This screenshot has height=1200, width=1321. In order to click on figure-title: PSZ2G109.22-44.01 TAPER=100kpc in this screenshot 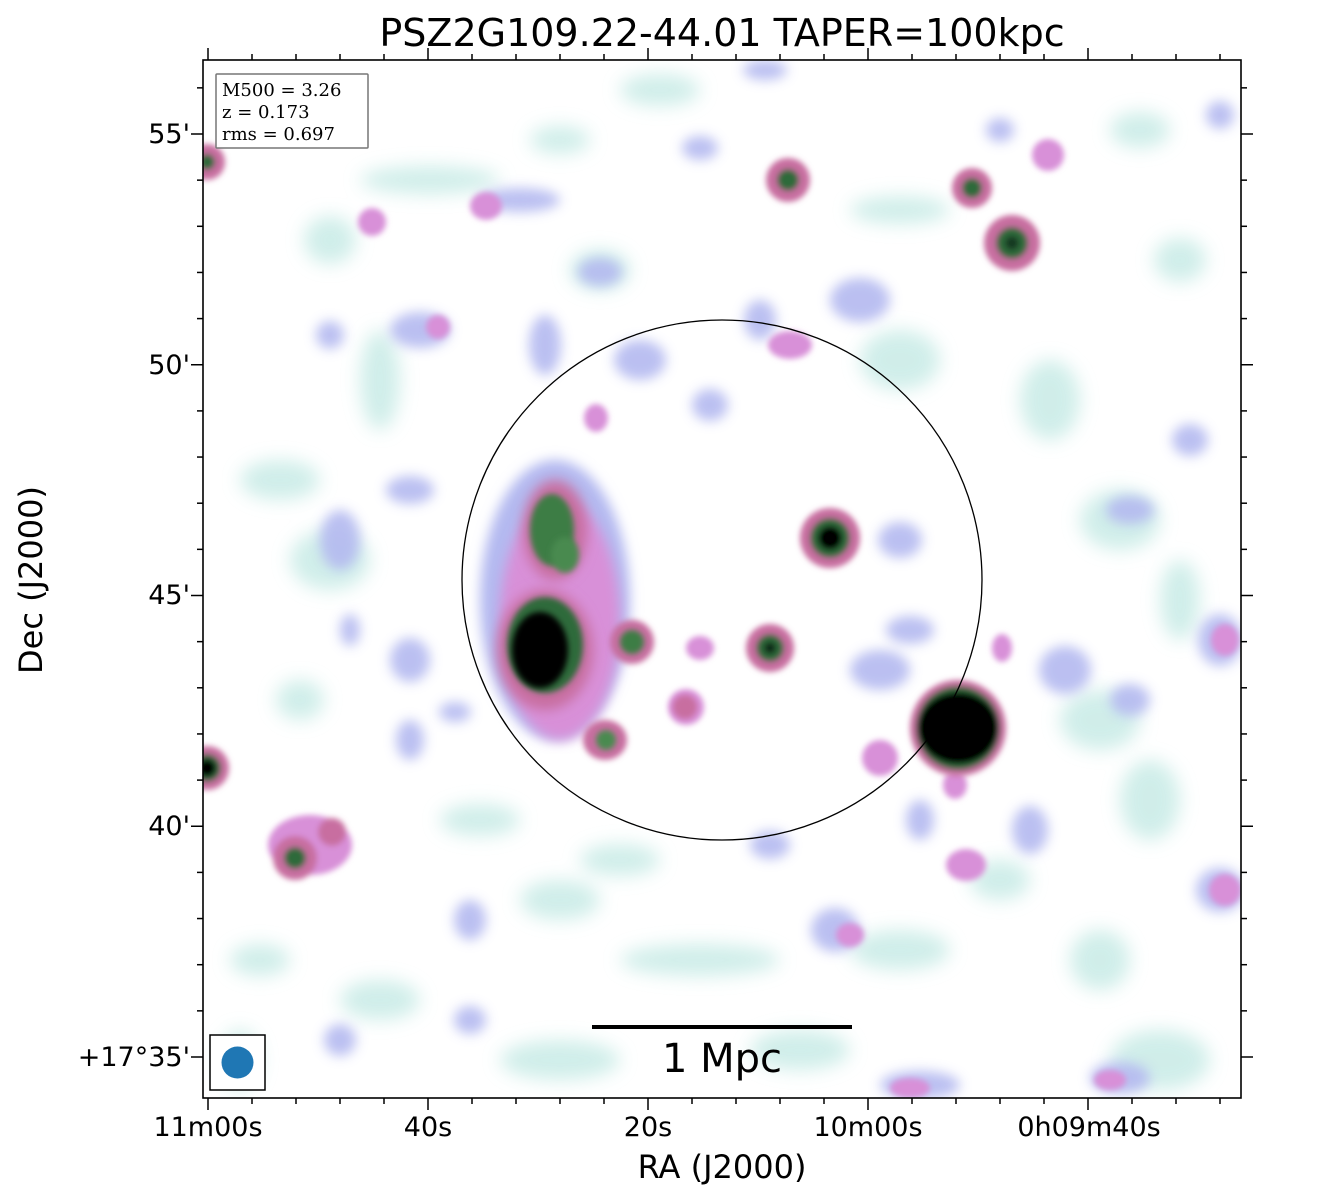, I will do `click(721, 33)`.